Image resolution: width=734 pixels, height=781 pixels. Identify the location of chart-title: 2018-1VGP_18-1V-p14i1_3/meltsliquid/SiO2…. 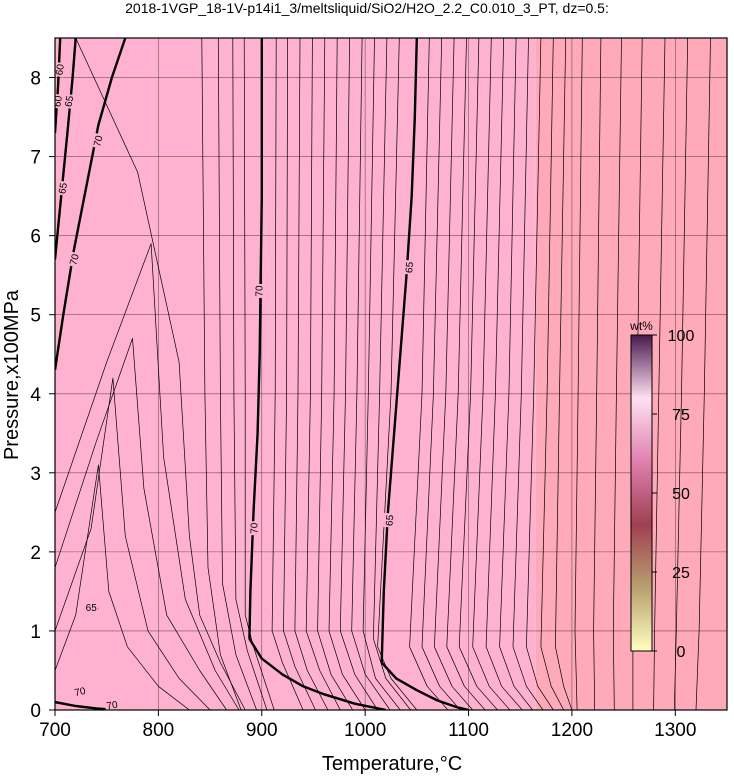
(367, 8).